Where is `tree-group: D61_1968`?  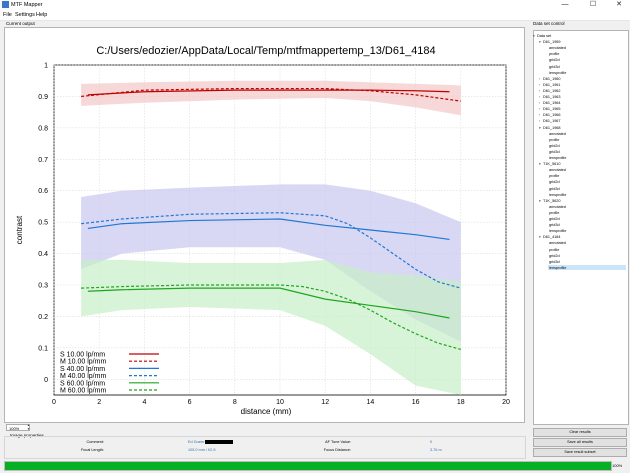
tree-group: D61_1968 is located at coordinates (552, 127).